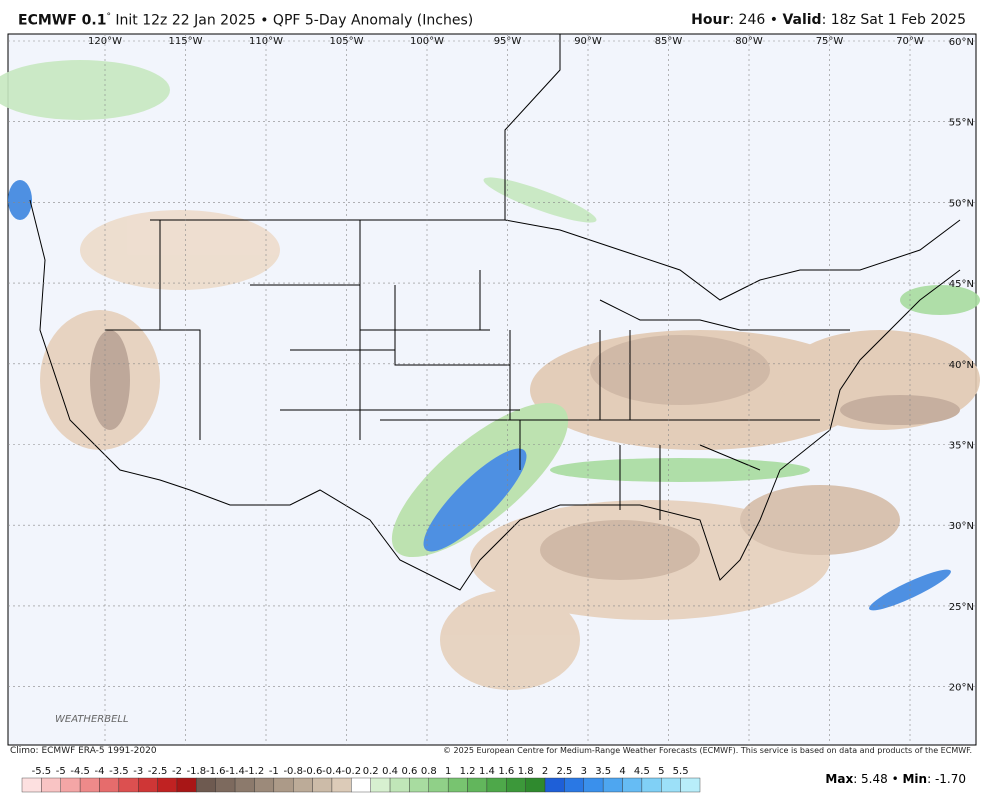 The height and width of the screenshot is (808, 984). What do you see at coordinates (371, 771) in the screenshot?
I see `colorbar-label: 0.2` at bounding box center [371, 771].